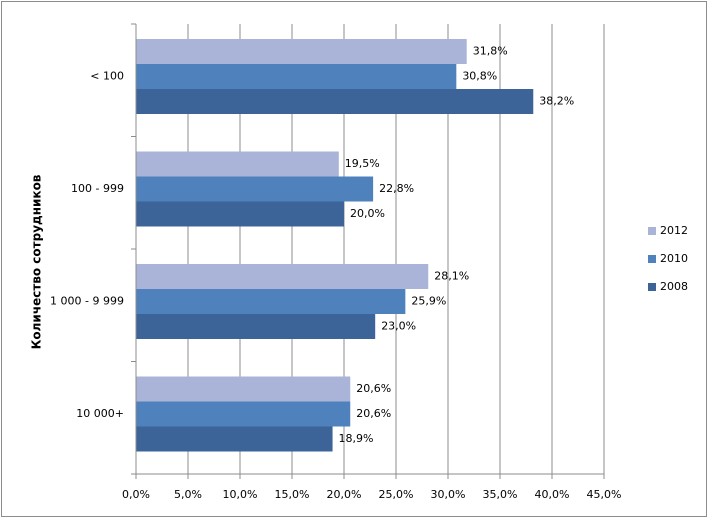 The height and width of the screenshot is (520, 711). Describe the element at coordinates (652, 259) in the screenshot. I see `legend-swatch-2010` at that location.